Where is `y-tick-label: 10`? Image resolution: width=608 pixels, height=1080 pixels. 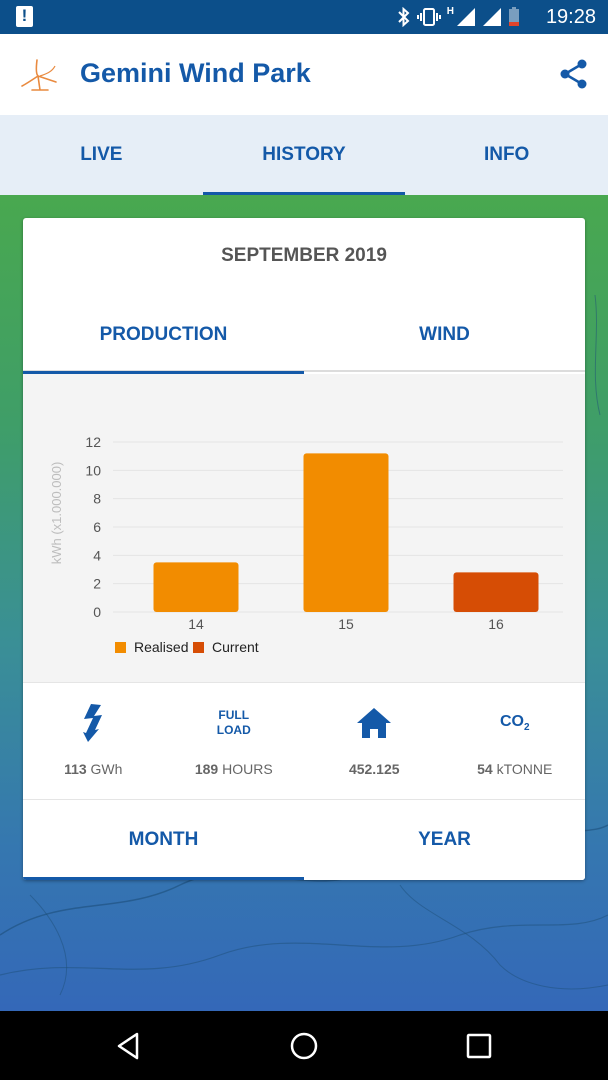 y-tick-label: 10 is located at coordinates (93, 470).